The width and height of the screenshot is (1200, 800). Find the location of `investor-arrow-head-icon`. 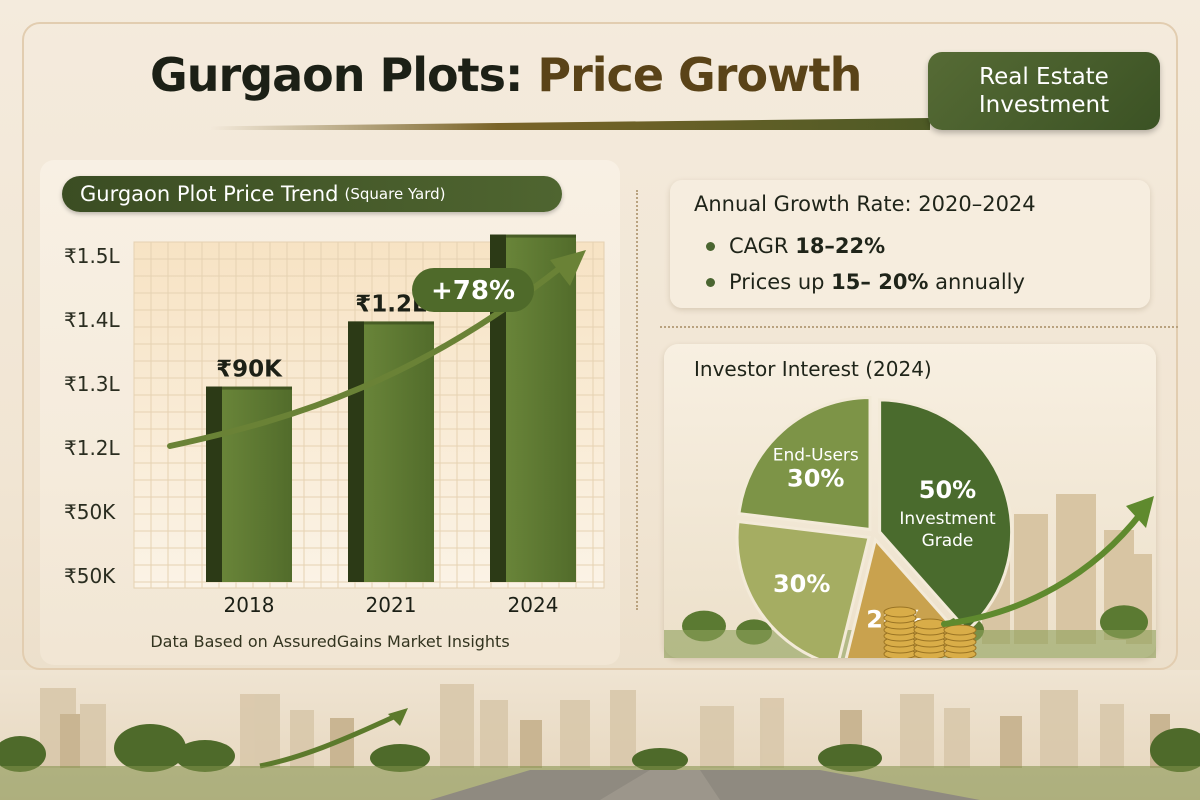

investor-arrow-head-icon is located at coordinates (1140, 512).